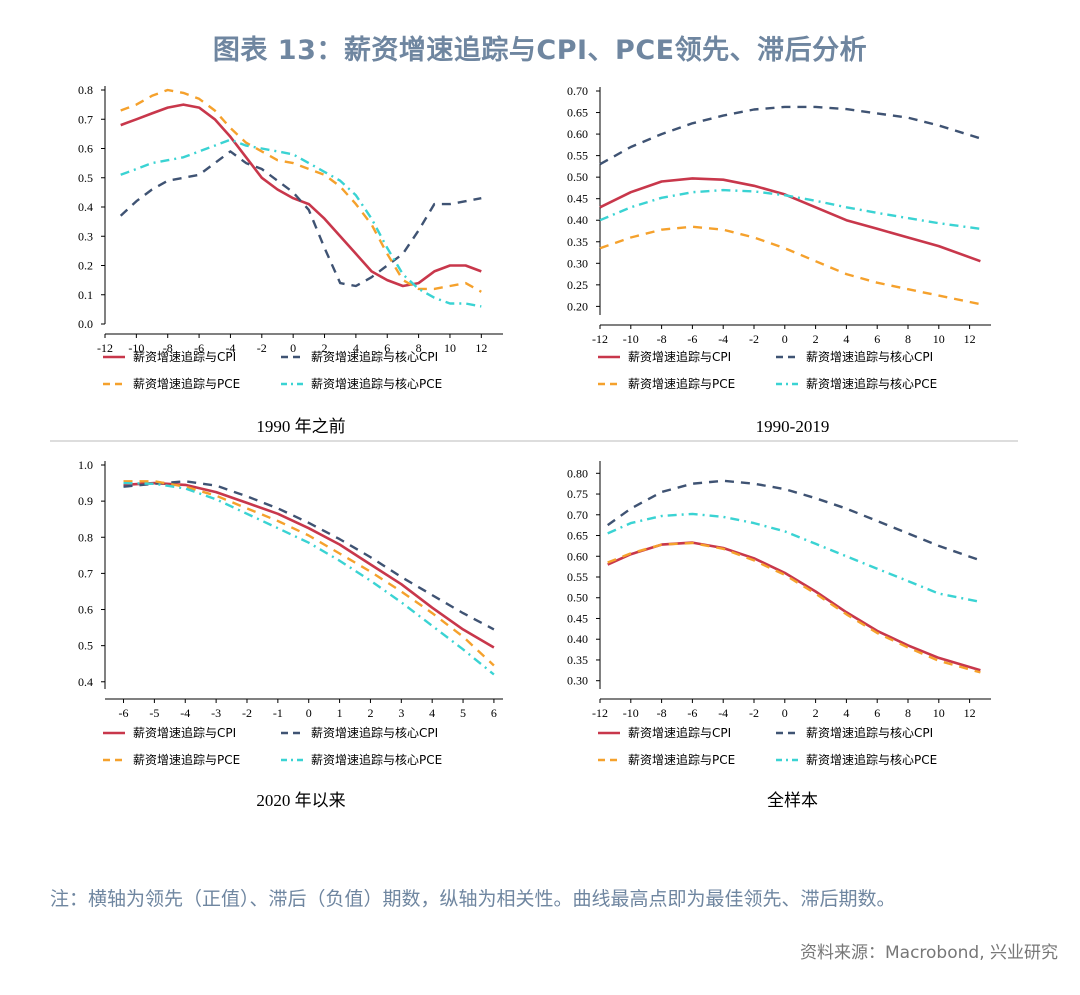  I want to click on y-tick-label: 1.0, so click(85, 465).